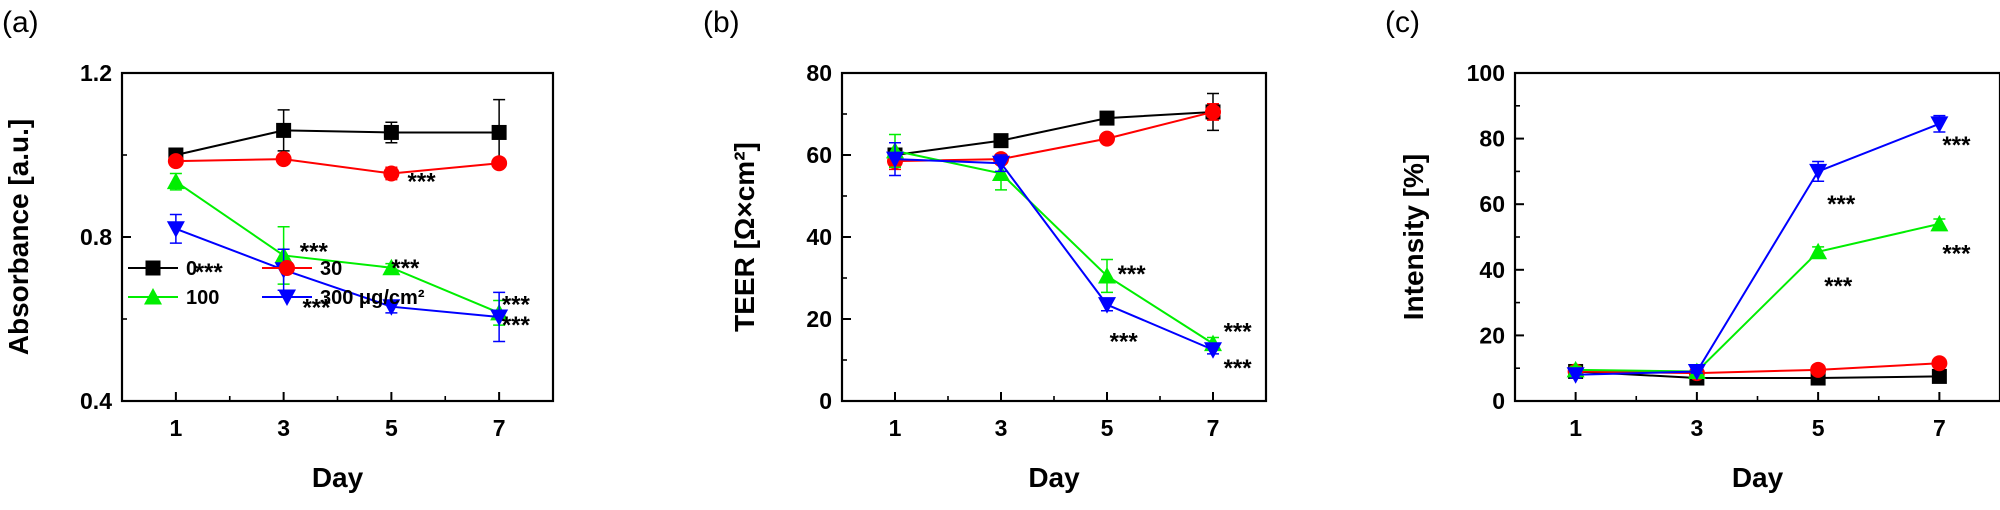  What do you see at coordinates (191, 269) in the screenshot?
I see `legend-label: 0` at bounding box center [191, 269].